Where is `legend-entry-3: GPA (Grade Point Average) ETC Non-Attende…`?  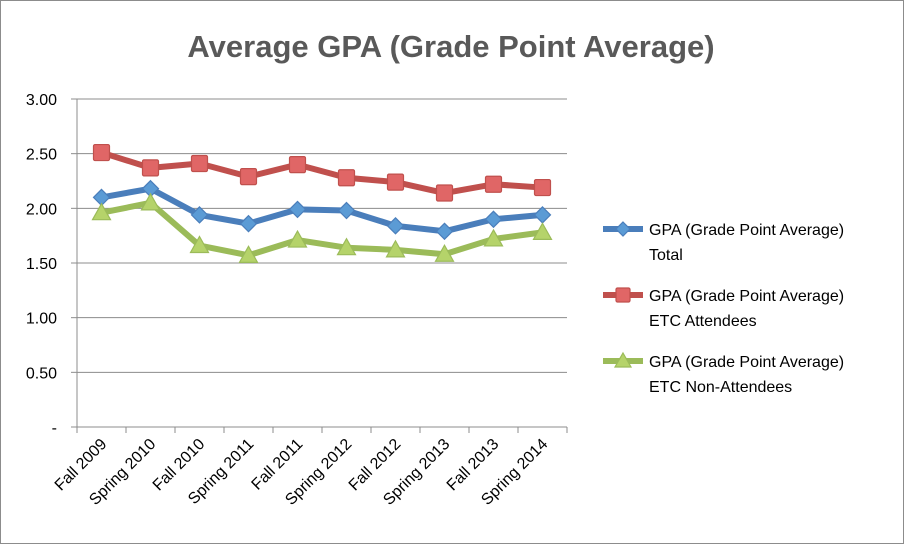 legend-entry-3: GPA (Grade Point Average) ETC Non-Attende… is located at coordinates (723, 373).